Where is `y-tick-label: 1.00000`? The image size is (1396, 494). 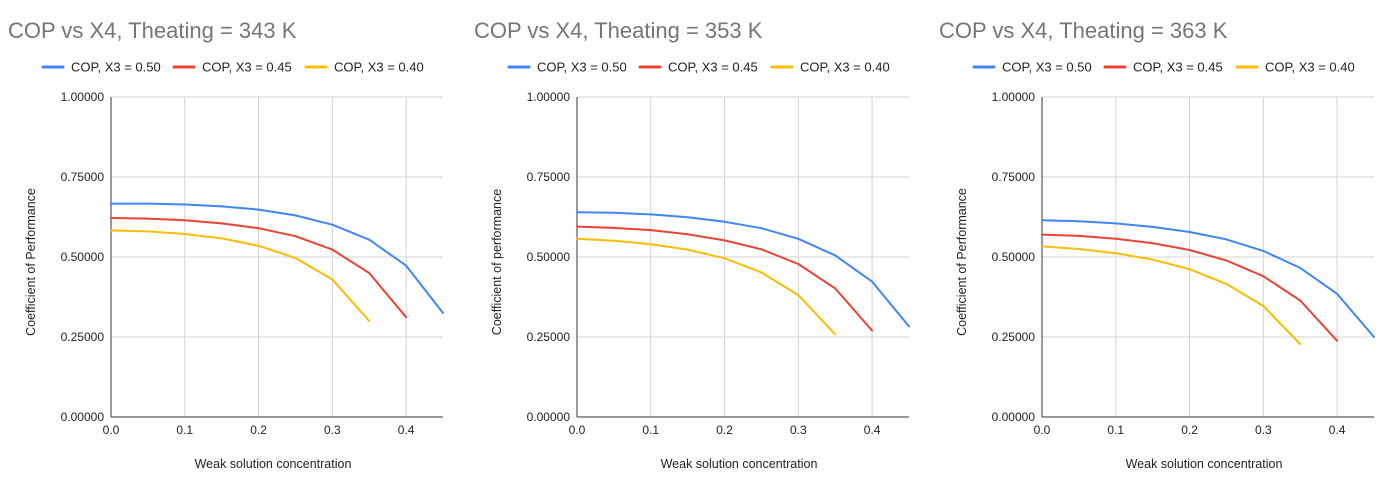 y-tick-label: 1.00000 is located at coordinates (83, 97).